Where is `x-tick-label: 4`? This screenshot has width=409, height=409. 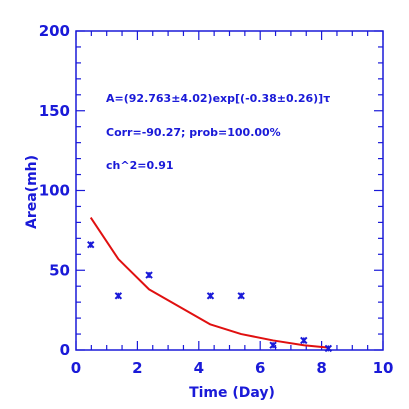
x-tick-label: 4 is located at coordinates (199, 368).